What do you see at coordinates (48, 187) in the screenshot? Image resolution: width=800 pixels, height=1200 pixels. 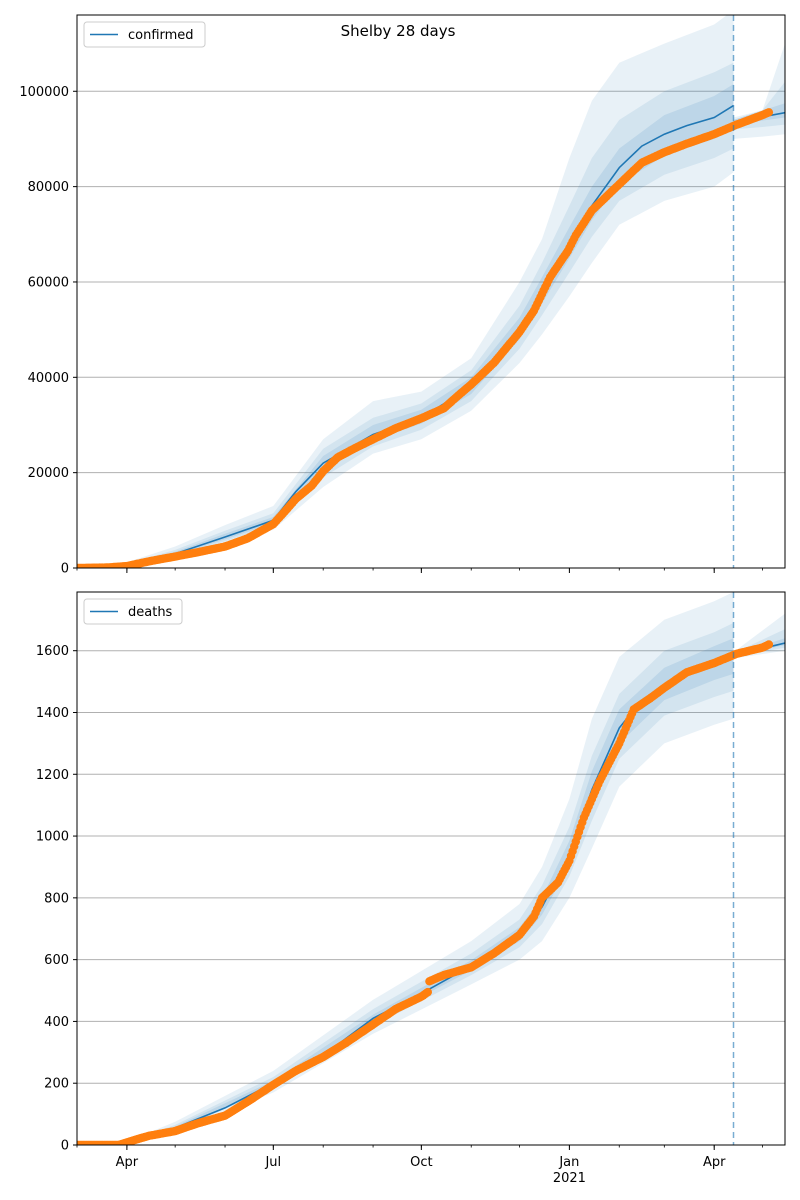 I see `y-tick-label: 80000` at bounding box center [48, 187].